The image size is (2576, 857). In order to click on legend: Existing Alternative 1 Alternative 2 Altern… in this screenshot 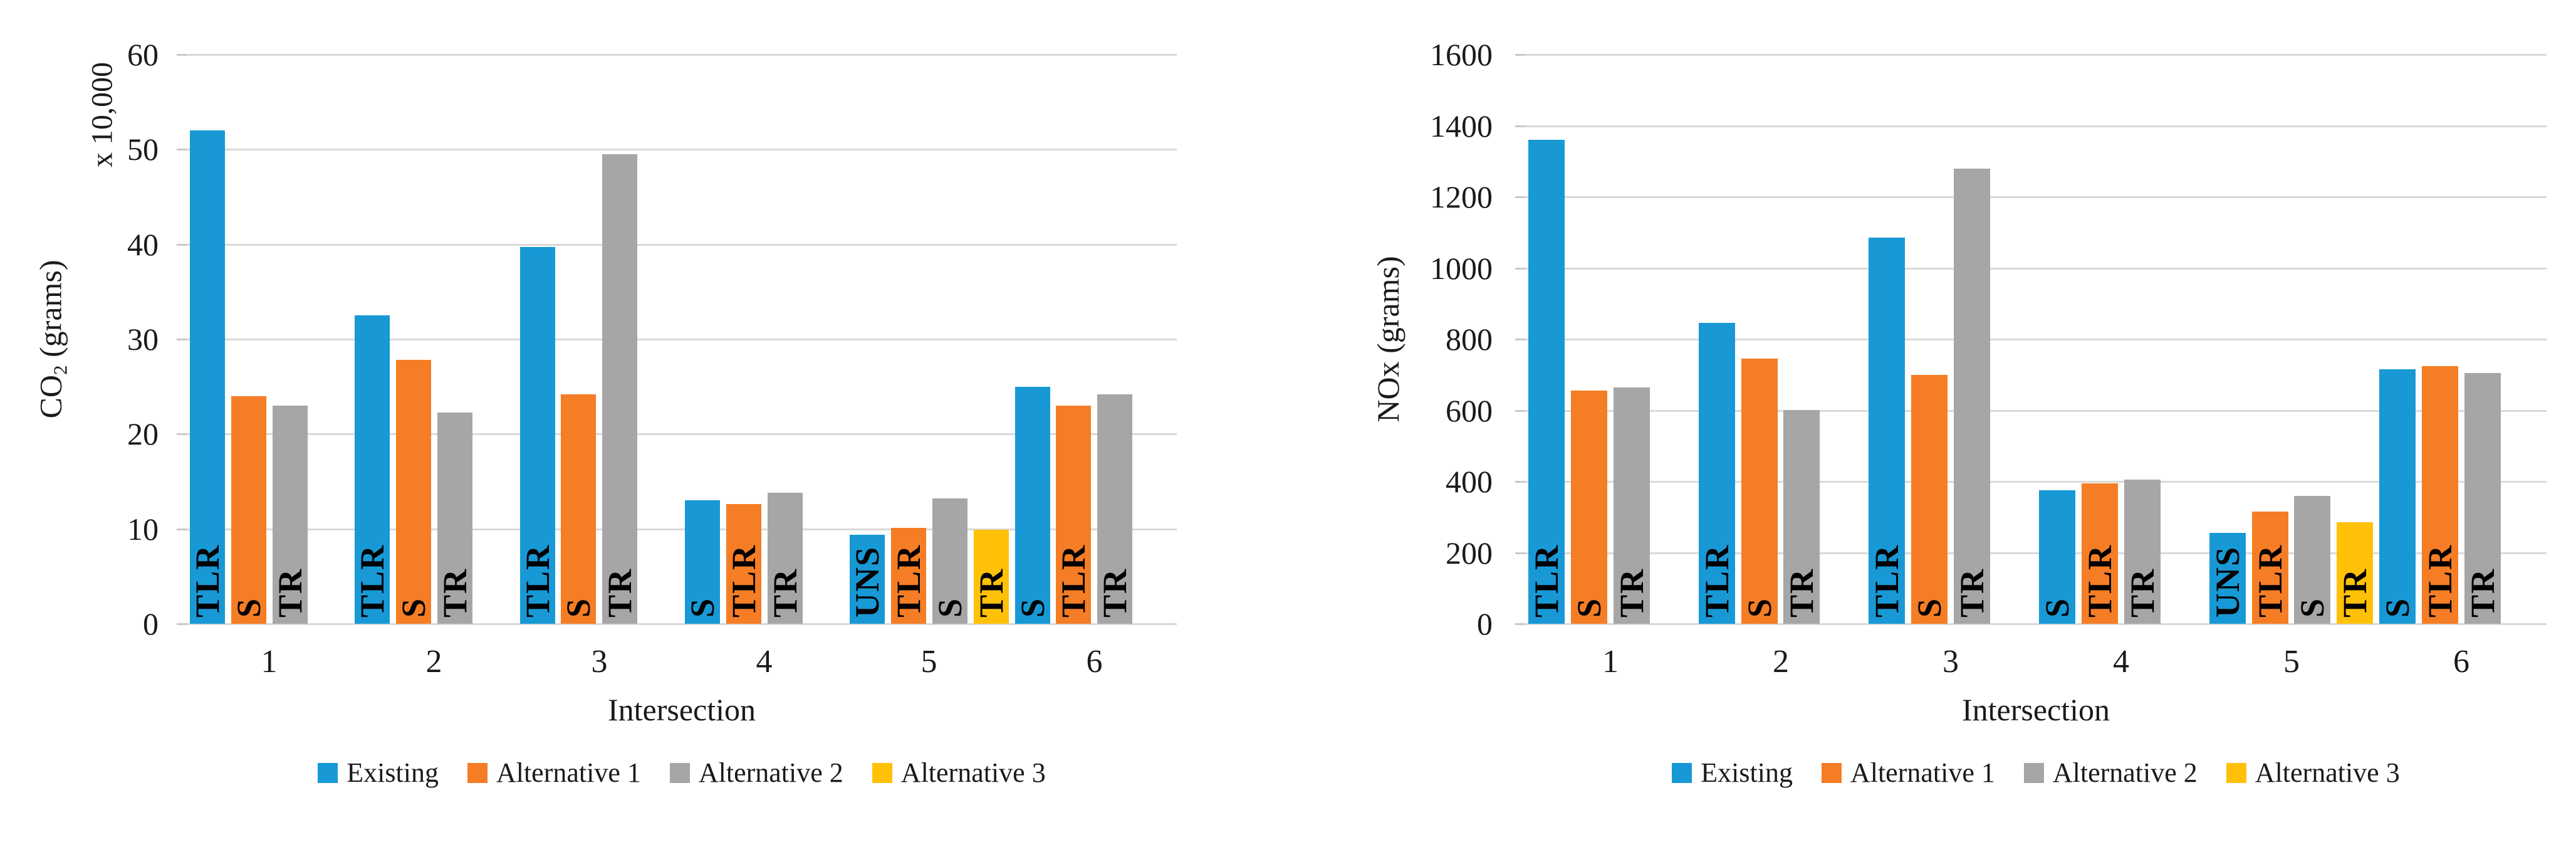, I will do `click(2036, 773)`.